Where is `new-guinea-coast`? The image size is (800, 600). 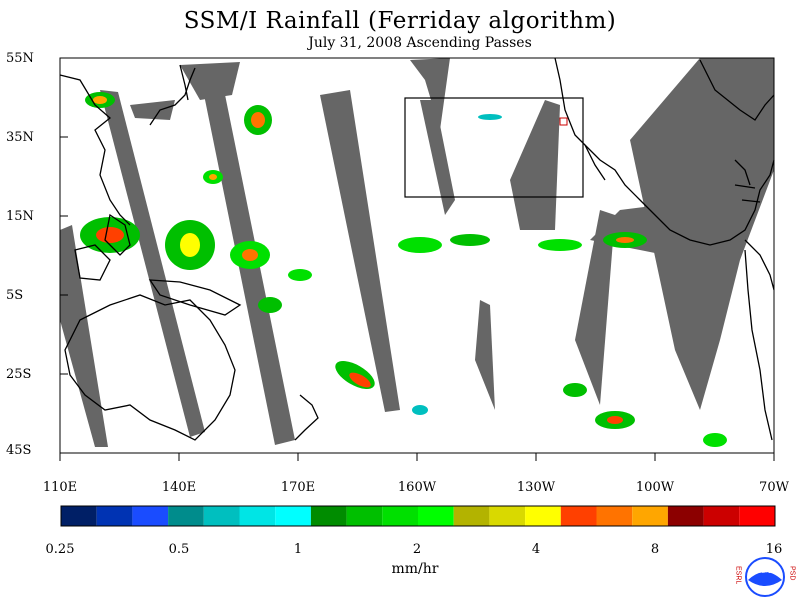 new-guinea-coast is located at coordinates (195, 297).